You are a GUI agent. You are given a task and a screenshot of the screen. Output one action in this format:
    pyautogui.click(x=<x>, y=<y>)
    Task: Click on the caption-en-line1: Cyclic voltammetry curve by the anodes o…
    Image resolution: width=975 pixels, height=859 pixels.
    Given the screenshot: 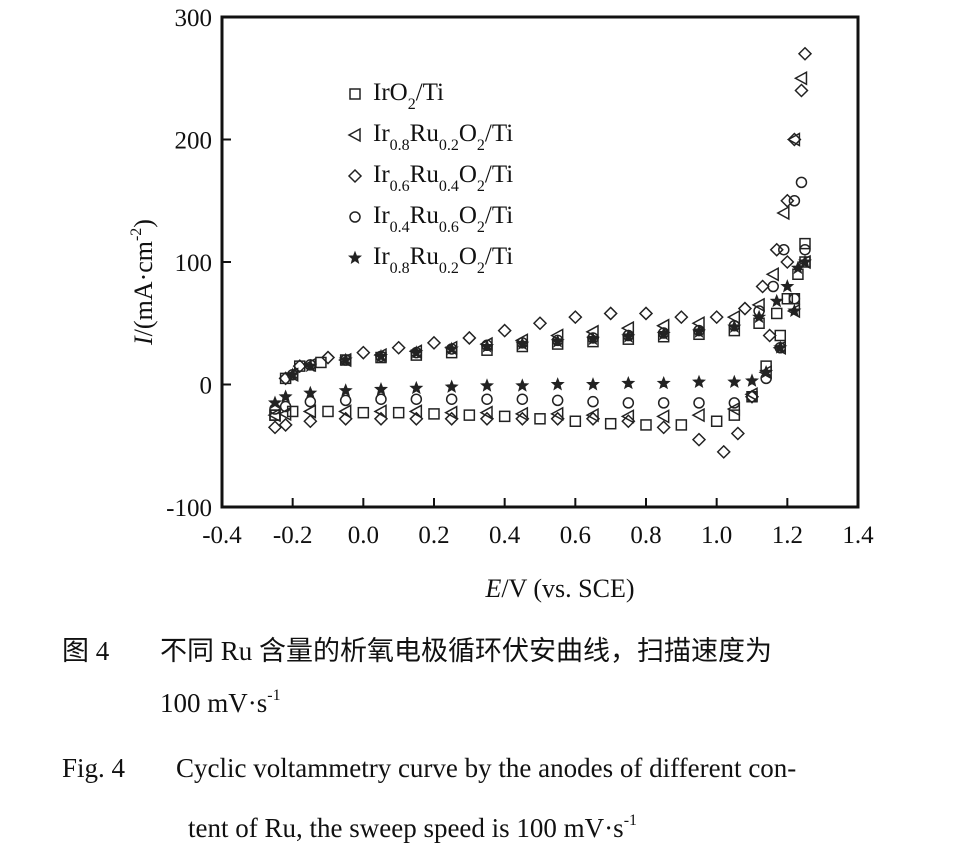 What is the action you would take?
    pyautogui.click(x=486, y=768)
    